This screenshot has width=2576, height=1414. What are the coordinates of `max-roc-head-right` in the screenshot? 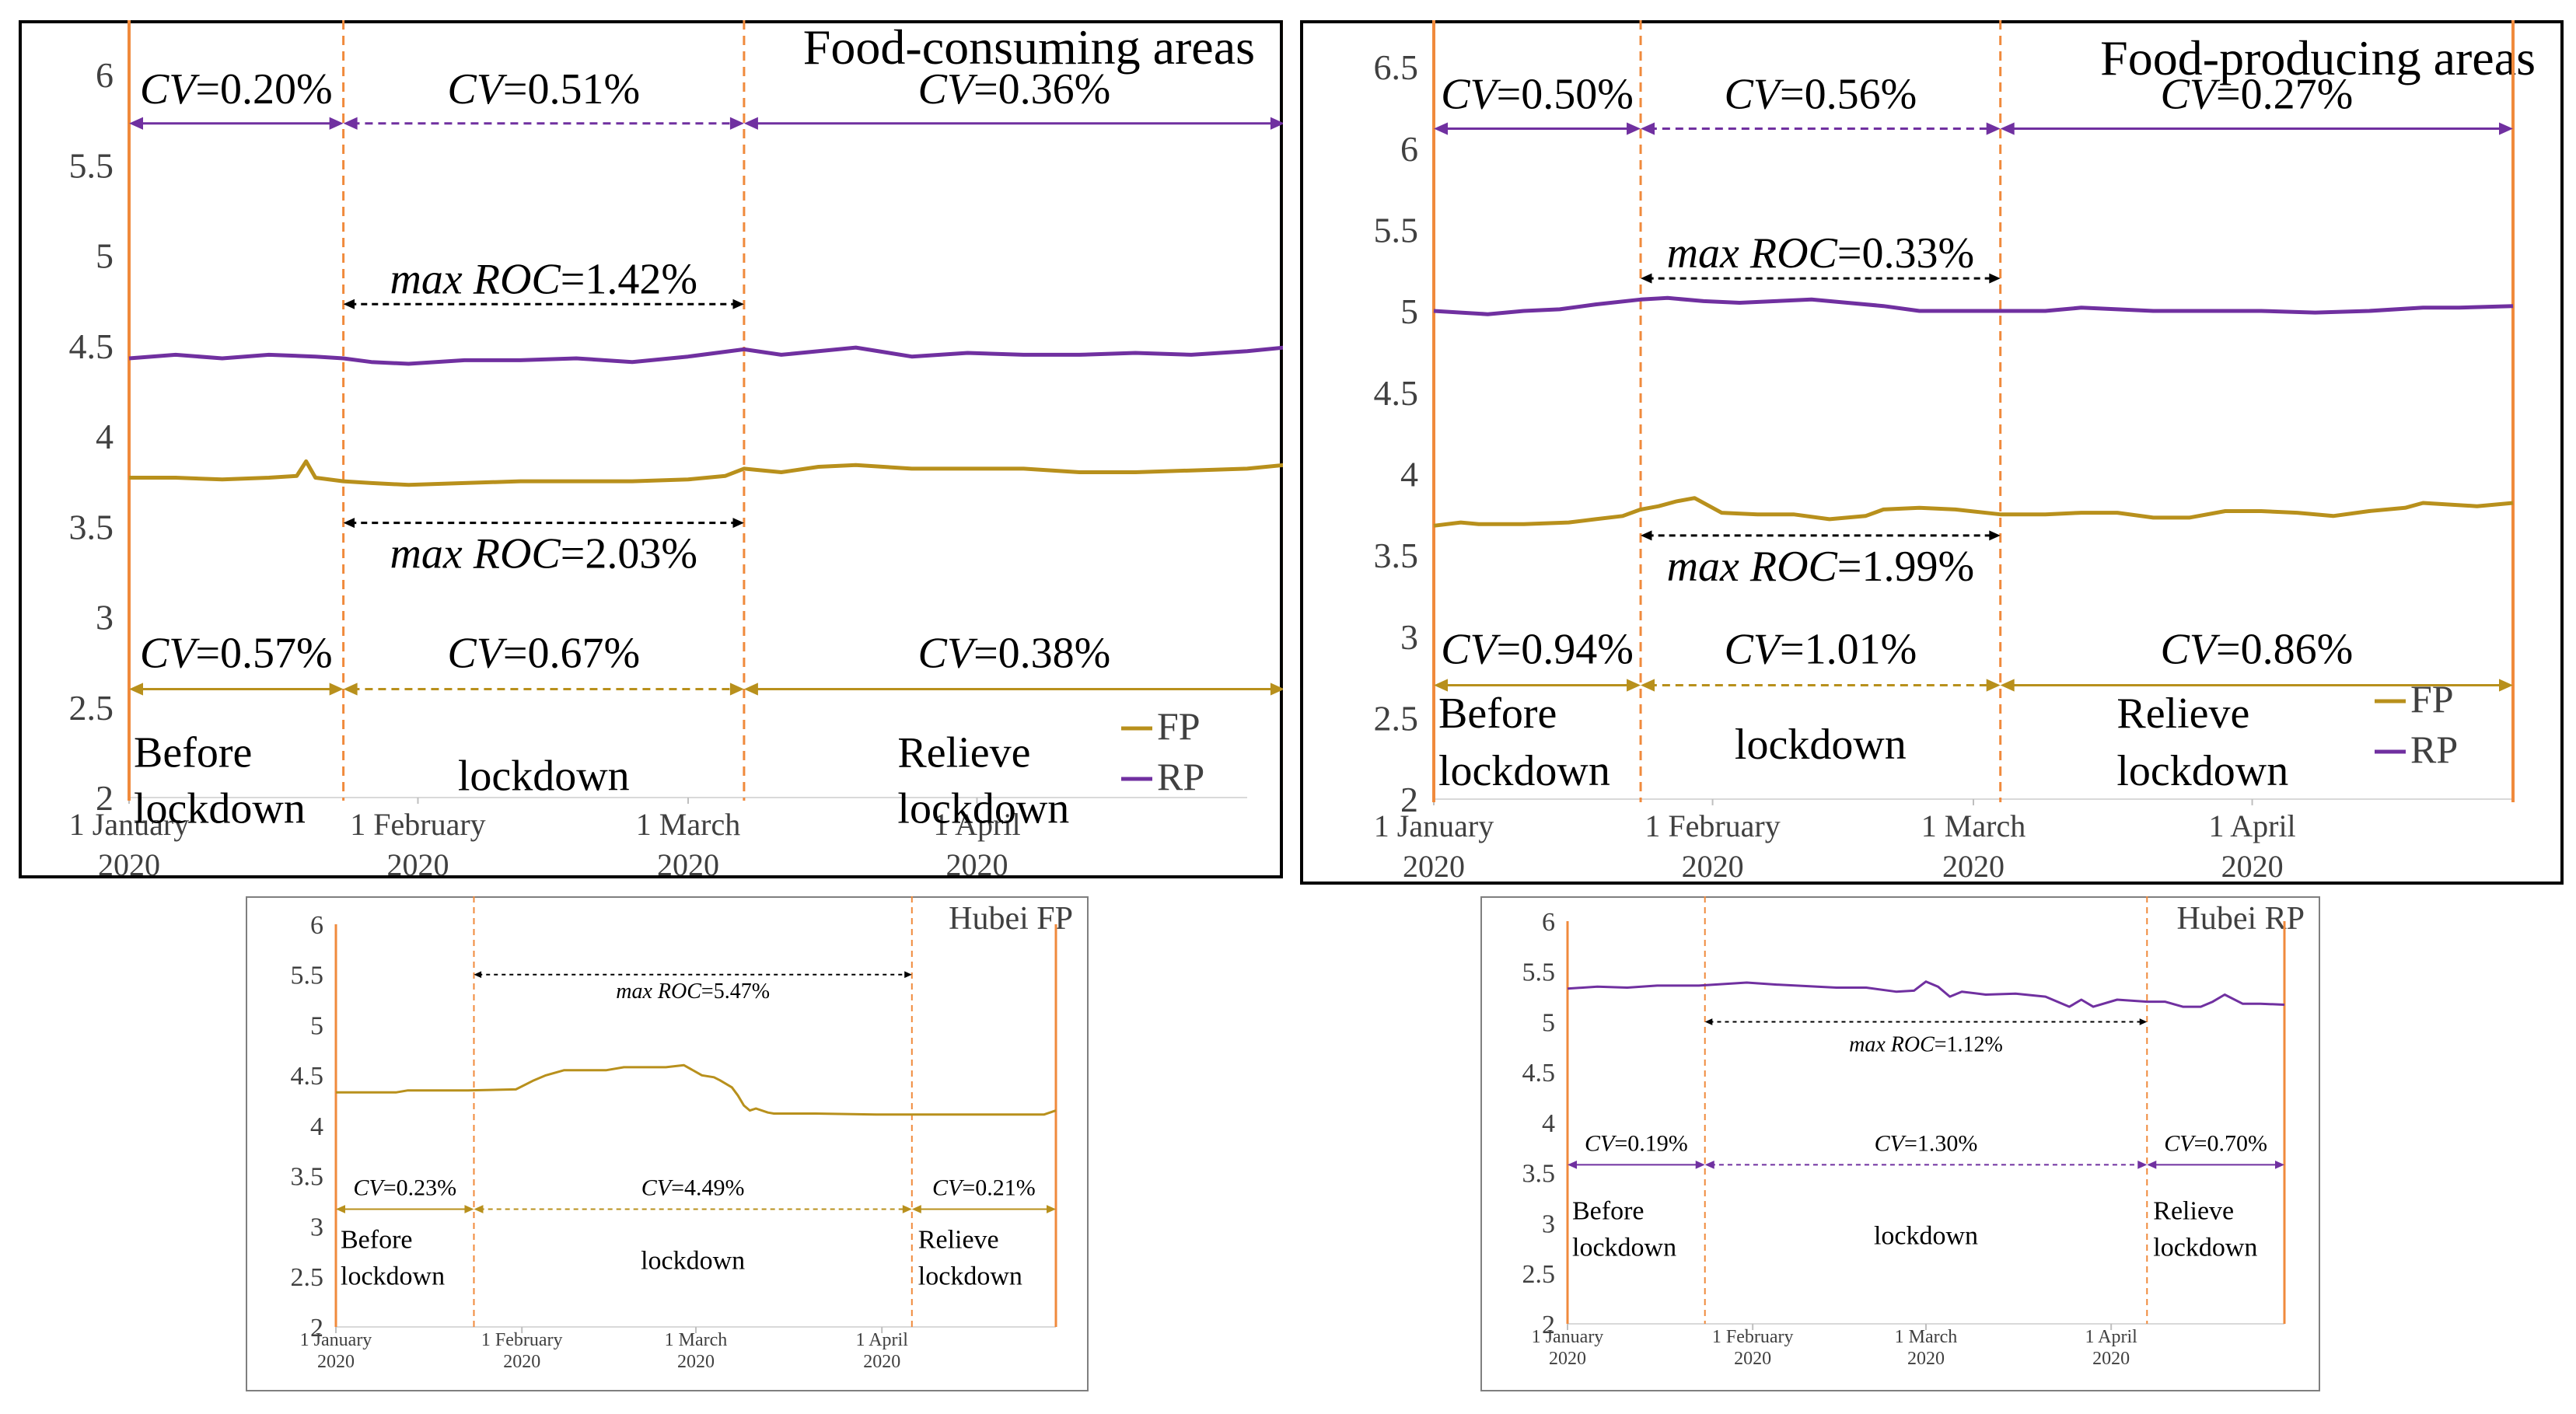 It's located at (2143, 1021).